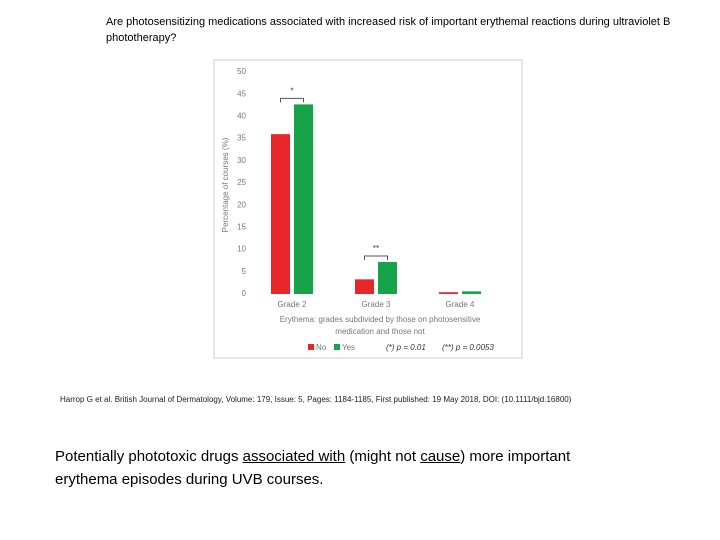 Image resolution: width=720 pixels, height=540 pixels. Describe the element at coordinates (380, 331) in the screenshot. I see `x-axis-label: medication and those not` at that location.